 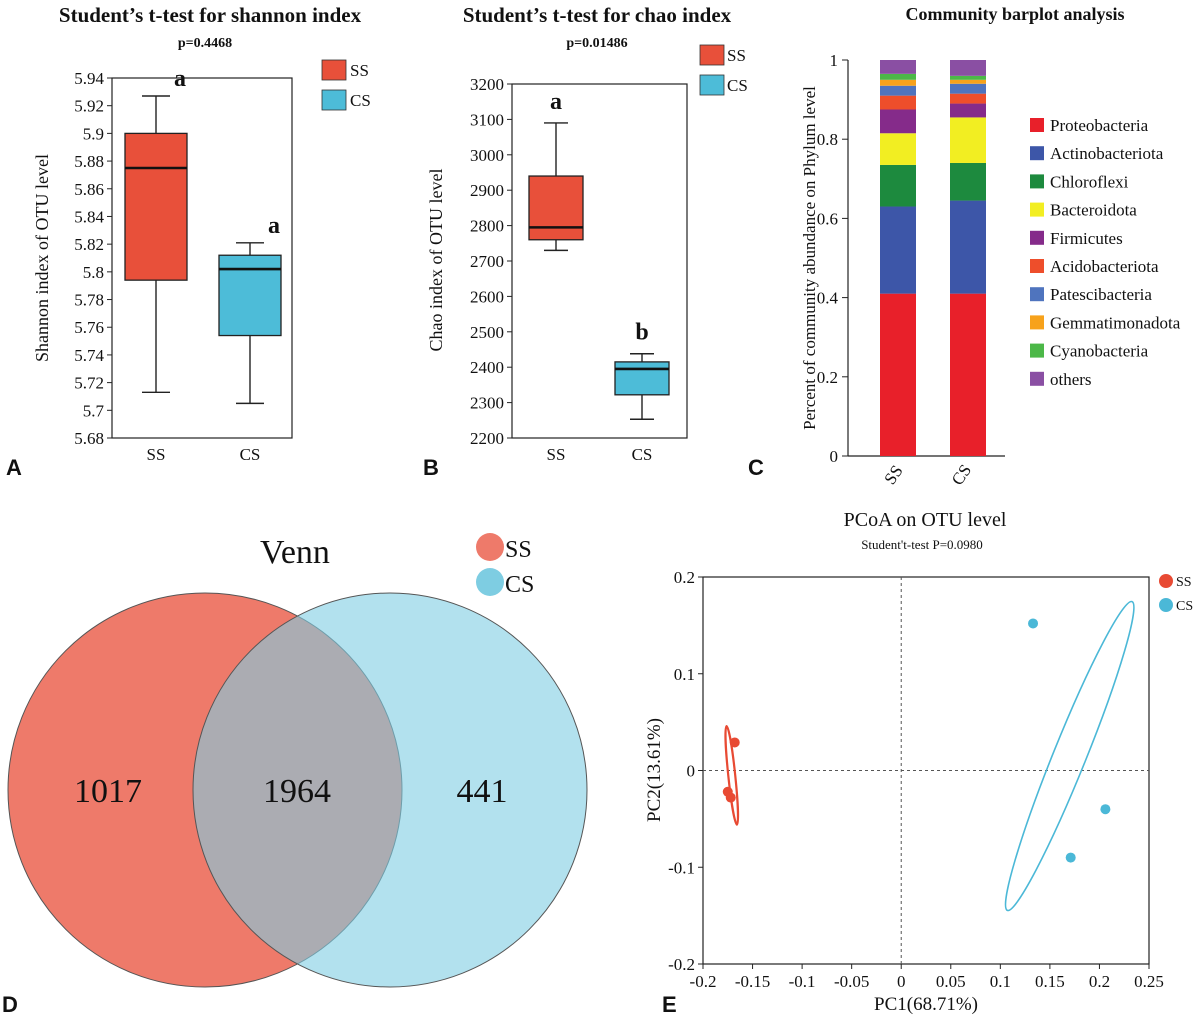 I want to click on panel-a-y-tick-label: 5.88, so click(x=89, y=161).